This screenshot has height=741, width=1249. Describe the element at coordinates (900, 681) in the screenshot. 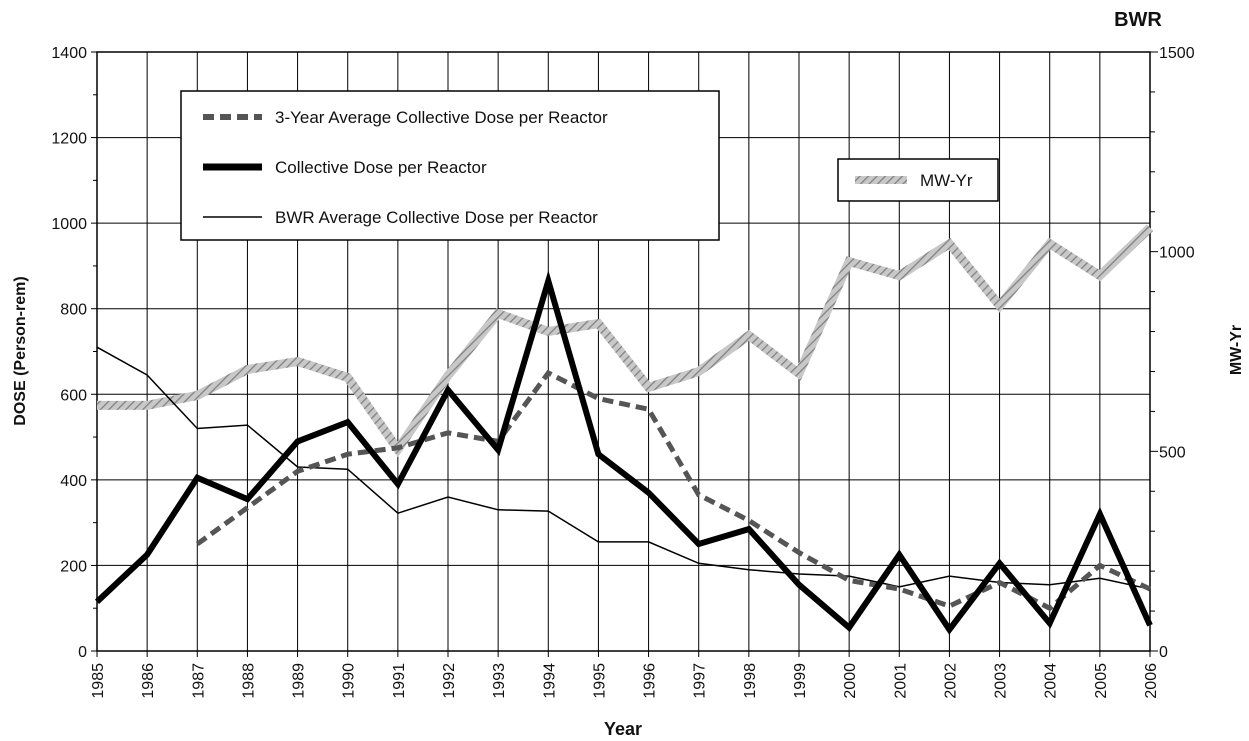

I see `x-tick-label: 2001` at that location.